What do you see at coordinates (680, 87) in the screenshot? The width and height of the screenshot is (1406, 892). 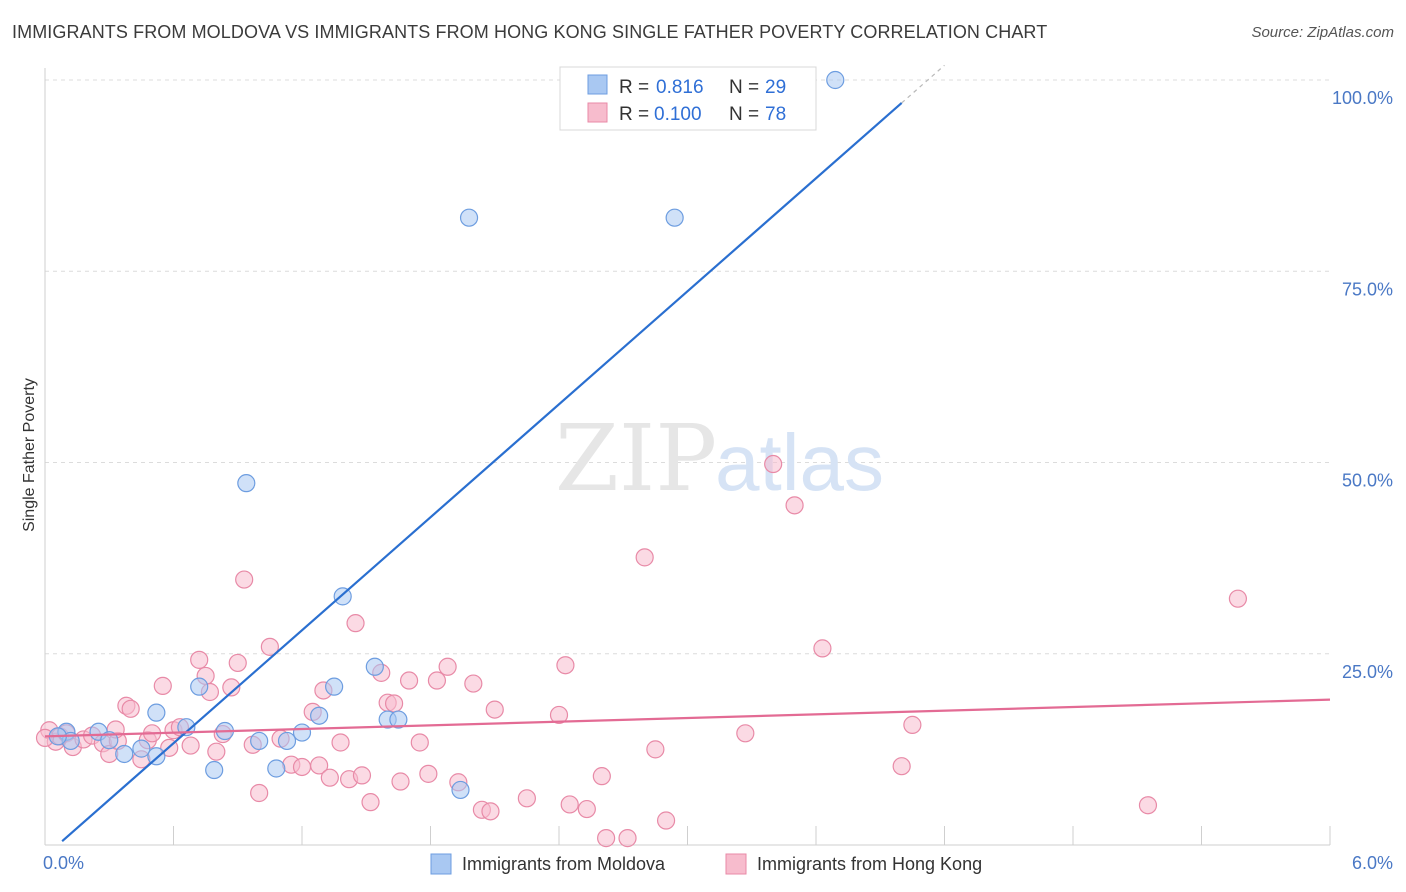 I see `legend-r-value-moldova: 0.816` at bounding box center [680, 87].